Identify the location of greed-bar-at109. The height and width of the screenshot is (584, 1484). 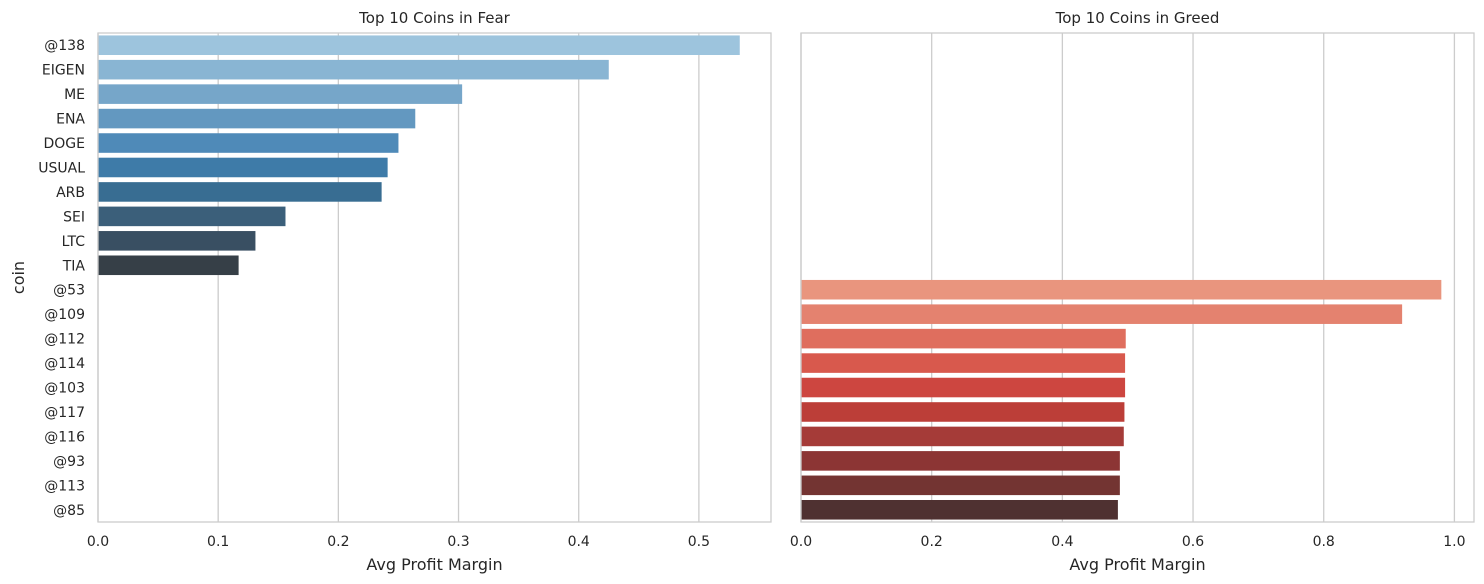
(1102, 314).